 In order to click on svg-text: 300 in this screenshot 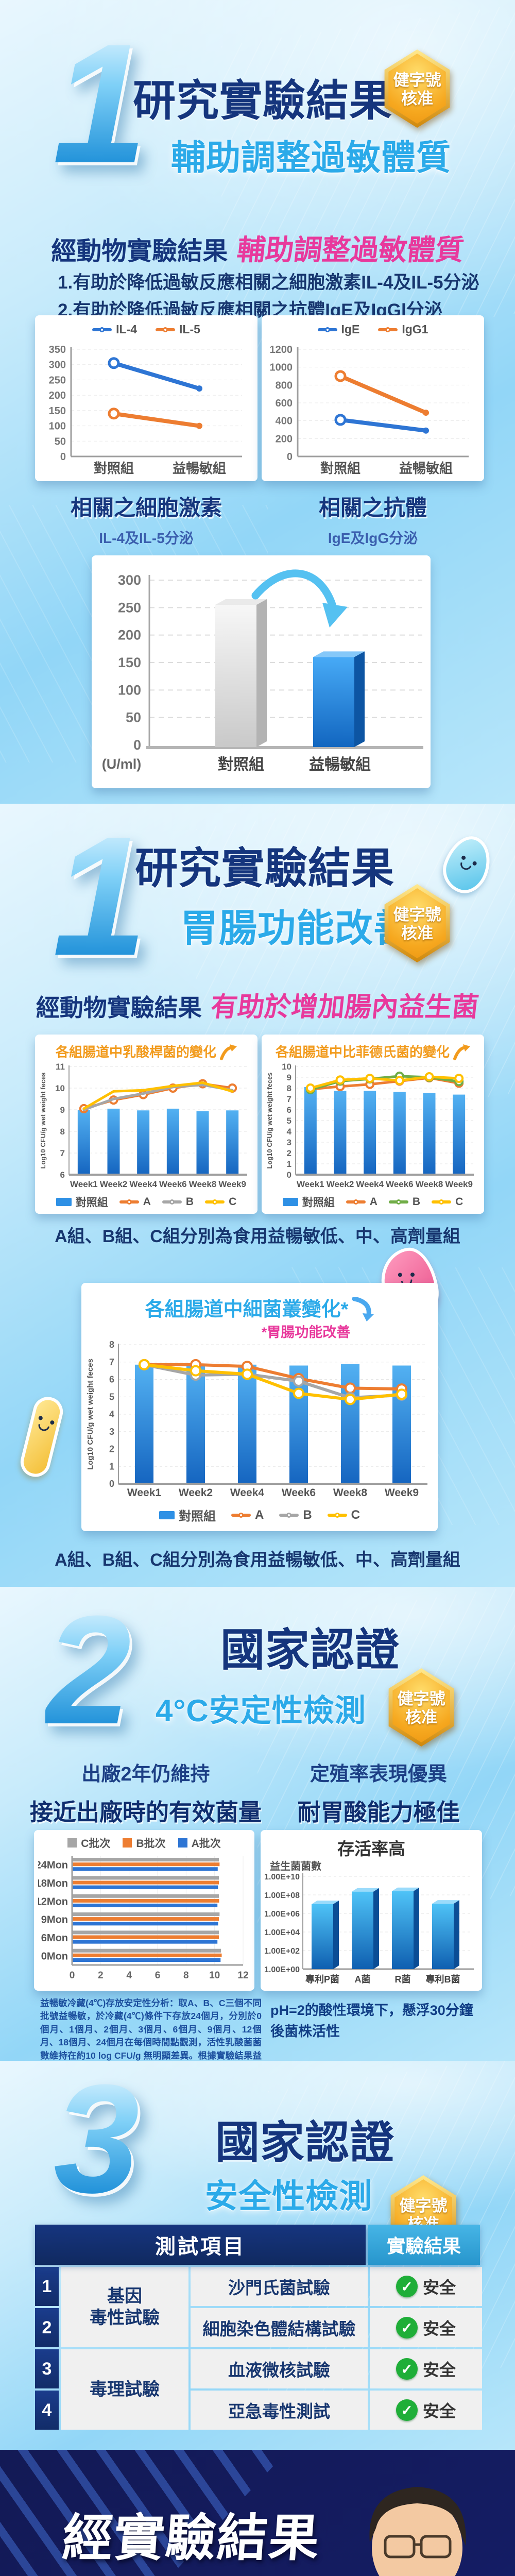, I will do `click(129, 580)`.